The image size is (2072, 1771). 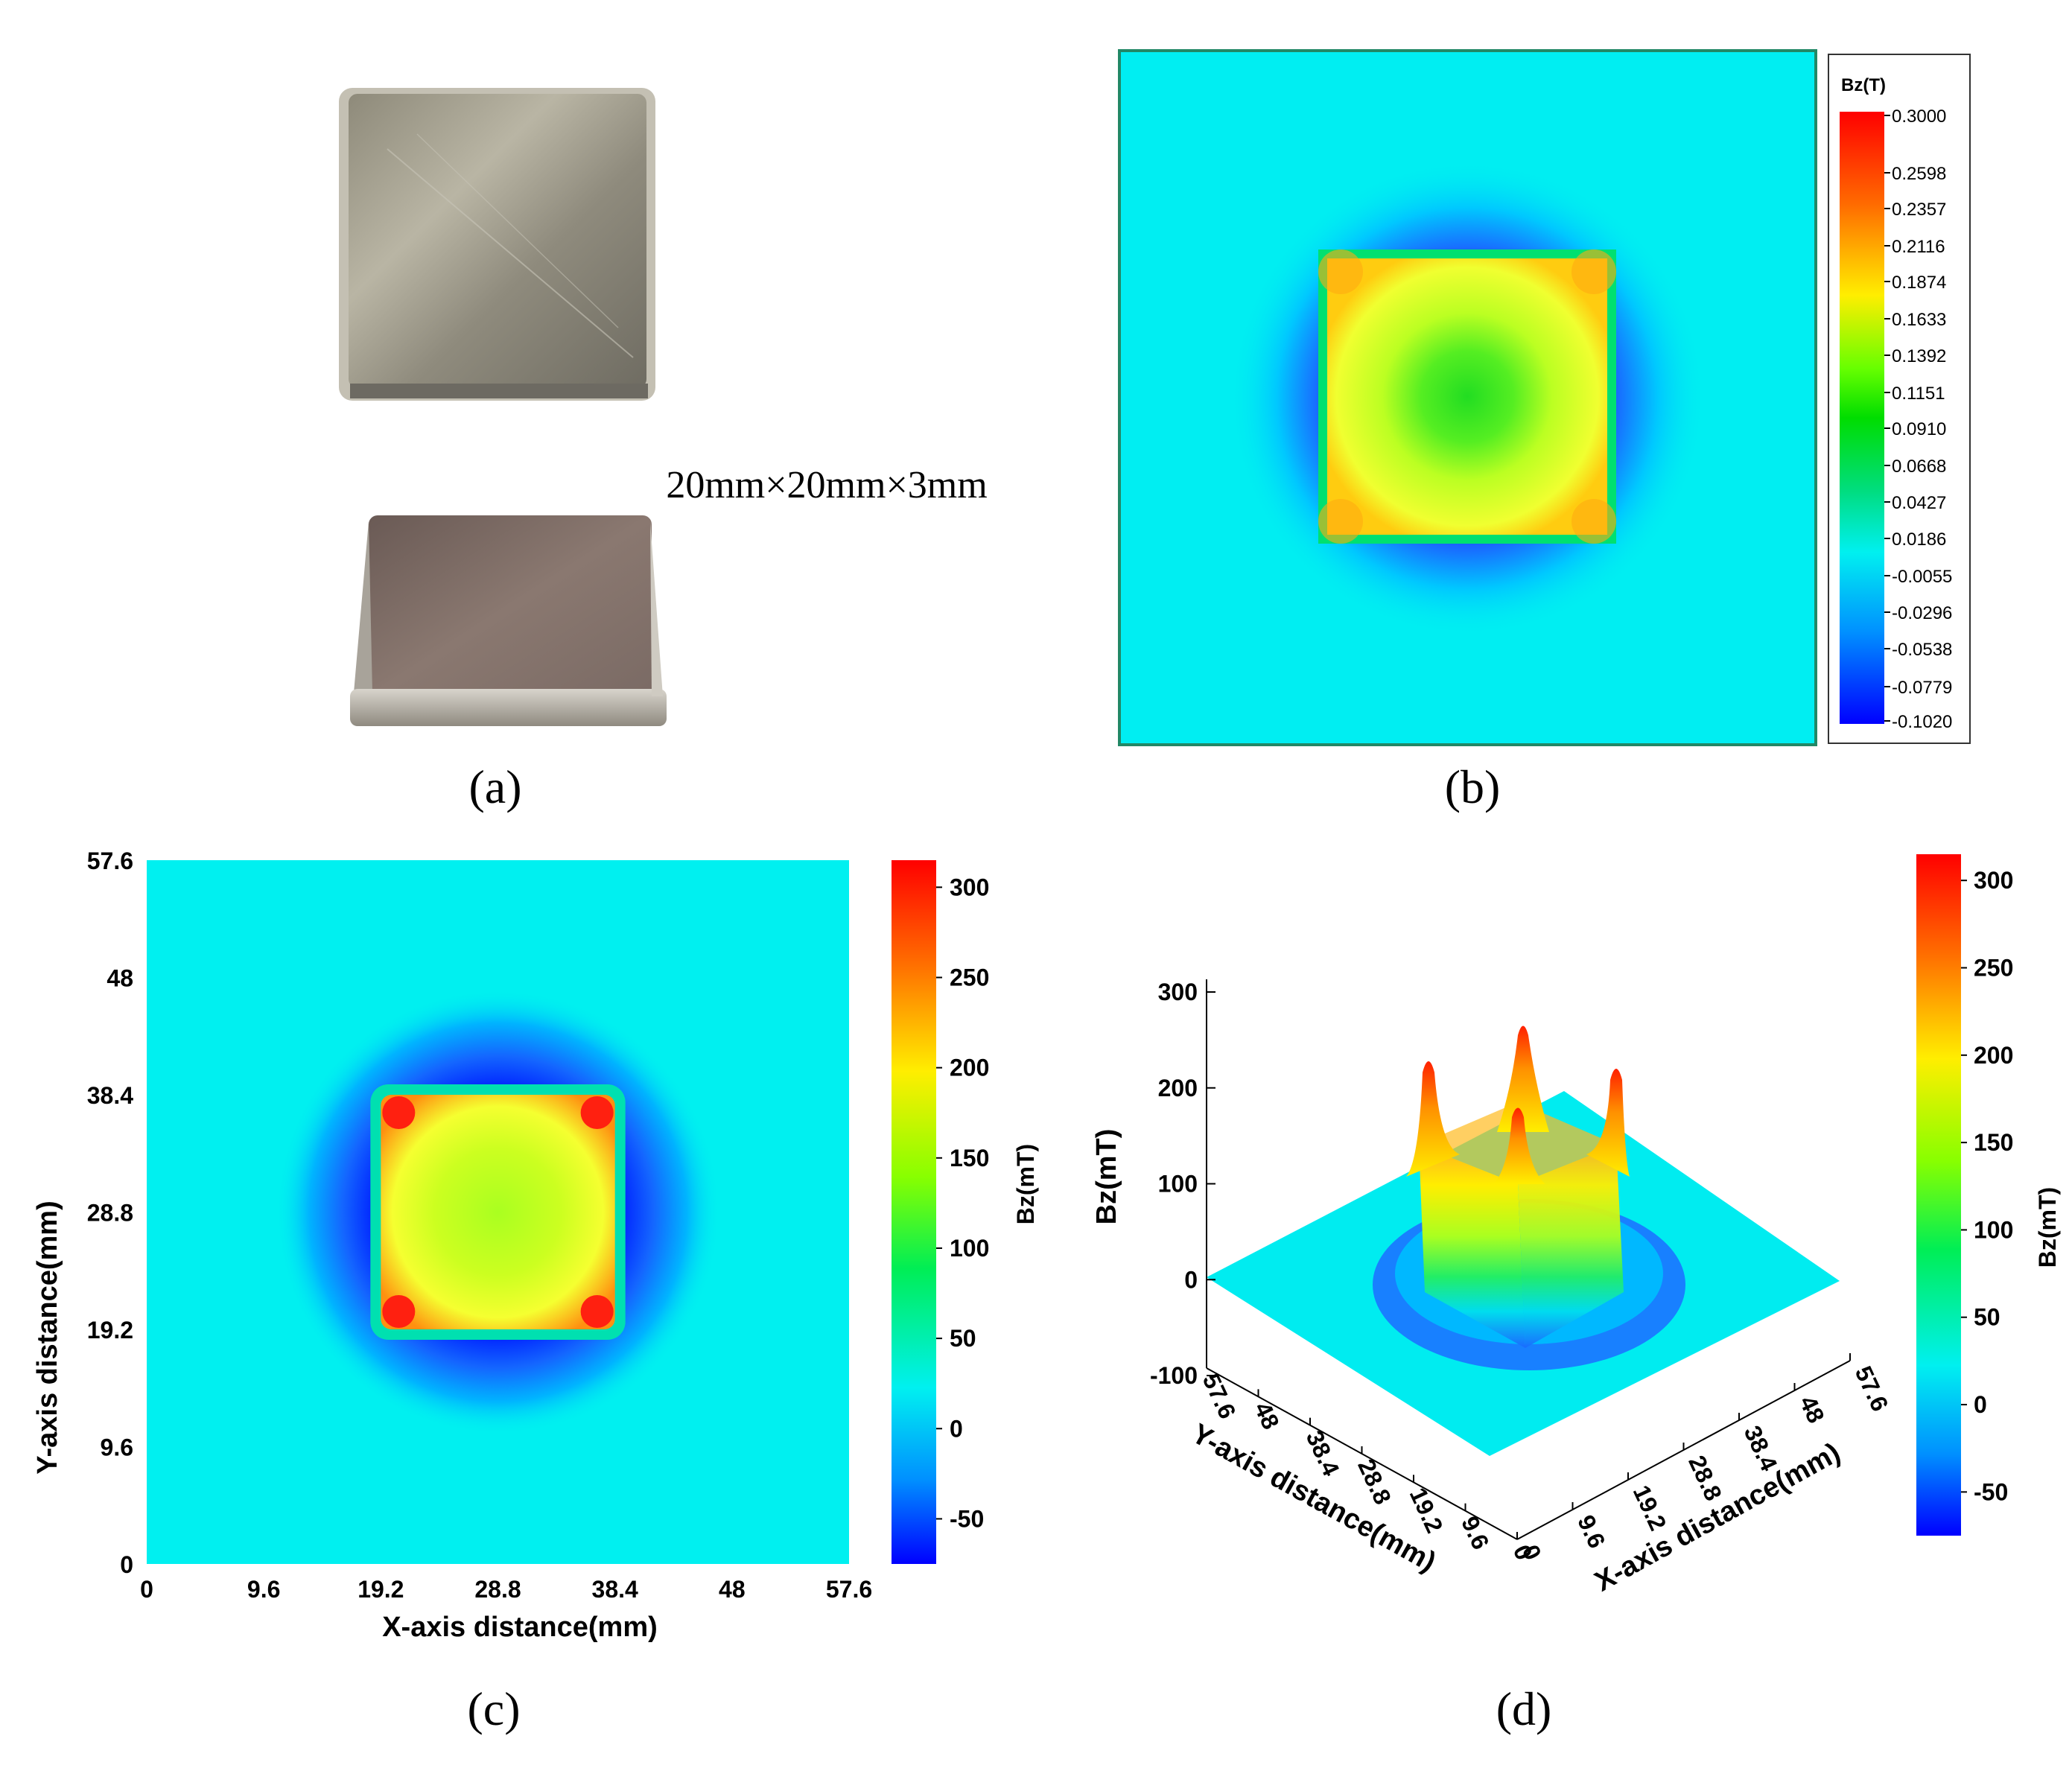 What do you see at coordinates (520, 1627) in the screenshot?
I see `heatmap-xlabel: X-axis distance(mm)` at bounding box center [520, 1627].